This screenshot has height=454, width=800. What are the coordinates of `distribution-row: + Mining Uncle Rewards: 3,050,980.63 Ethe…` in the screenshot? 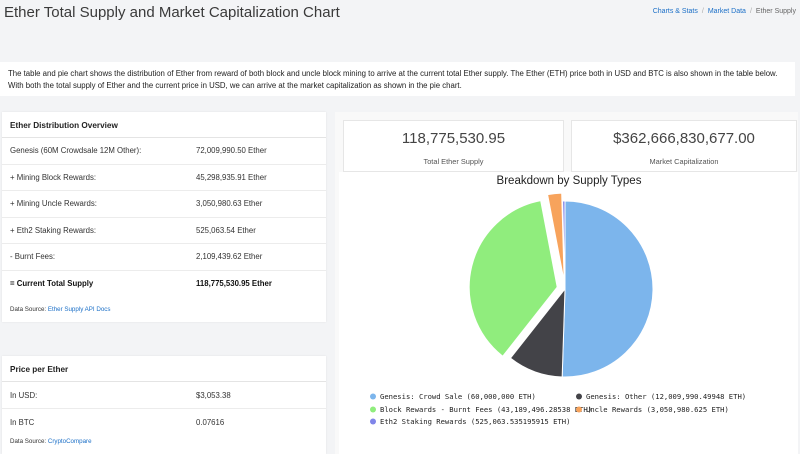 It's located at (164, 204).